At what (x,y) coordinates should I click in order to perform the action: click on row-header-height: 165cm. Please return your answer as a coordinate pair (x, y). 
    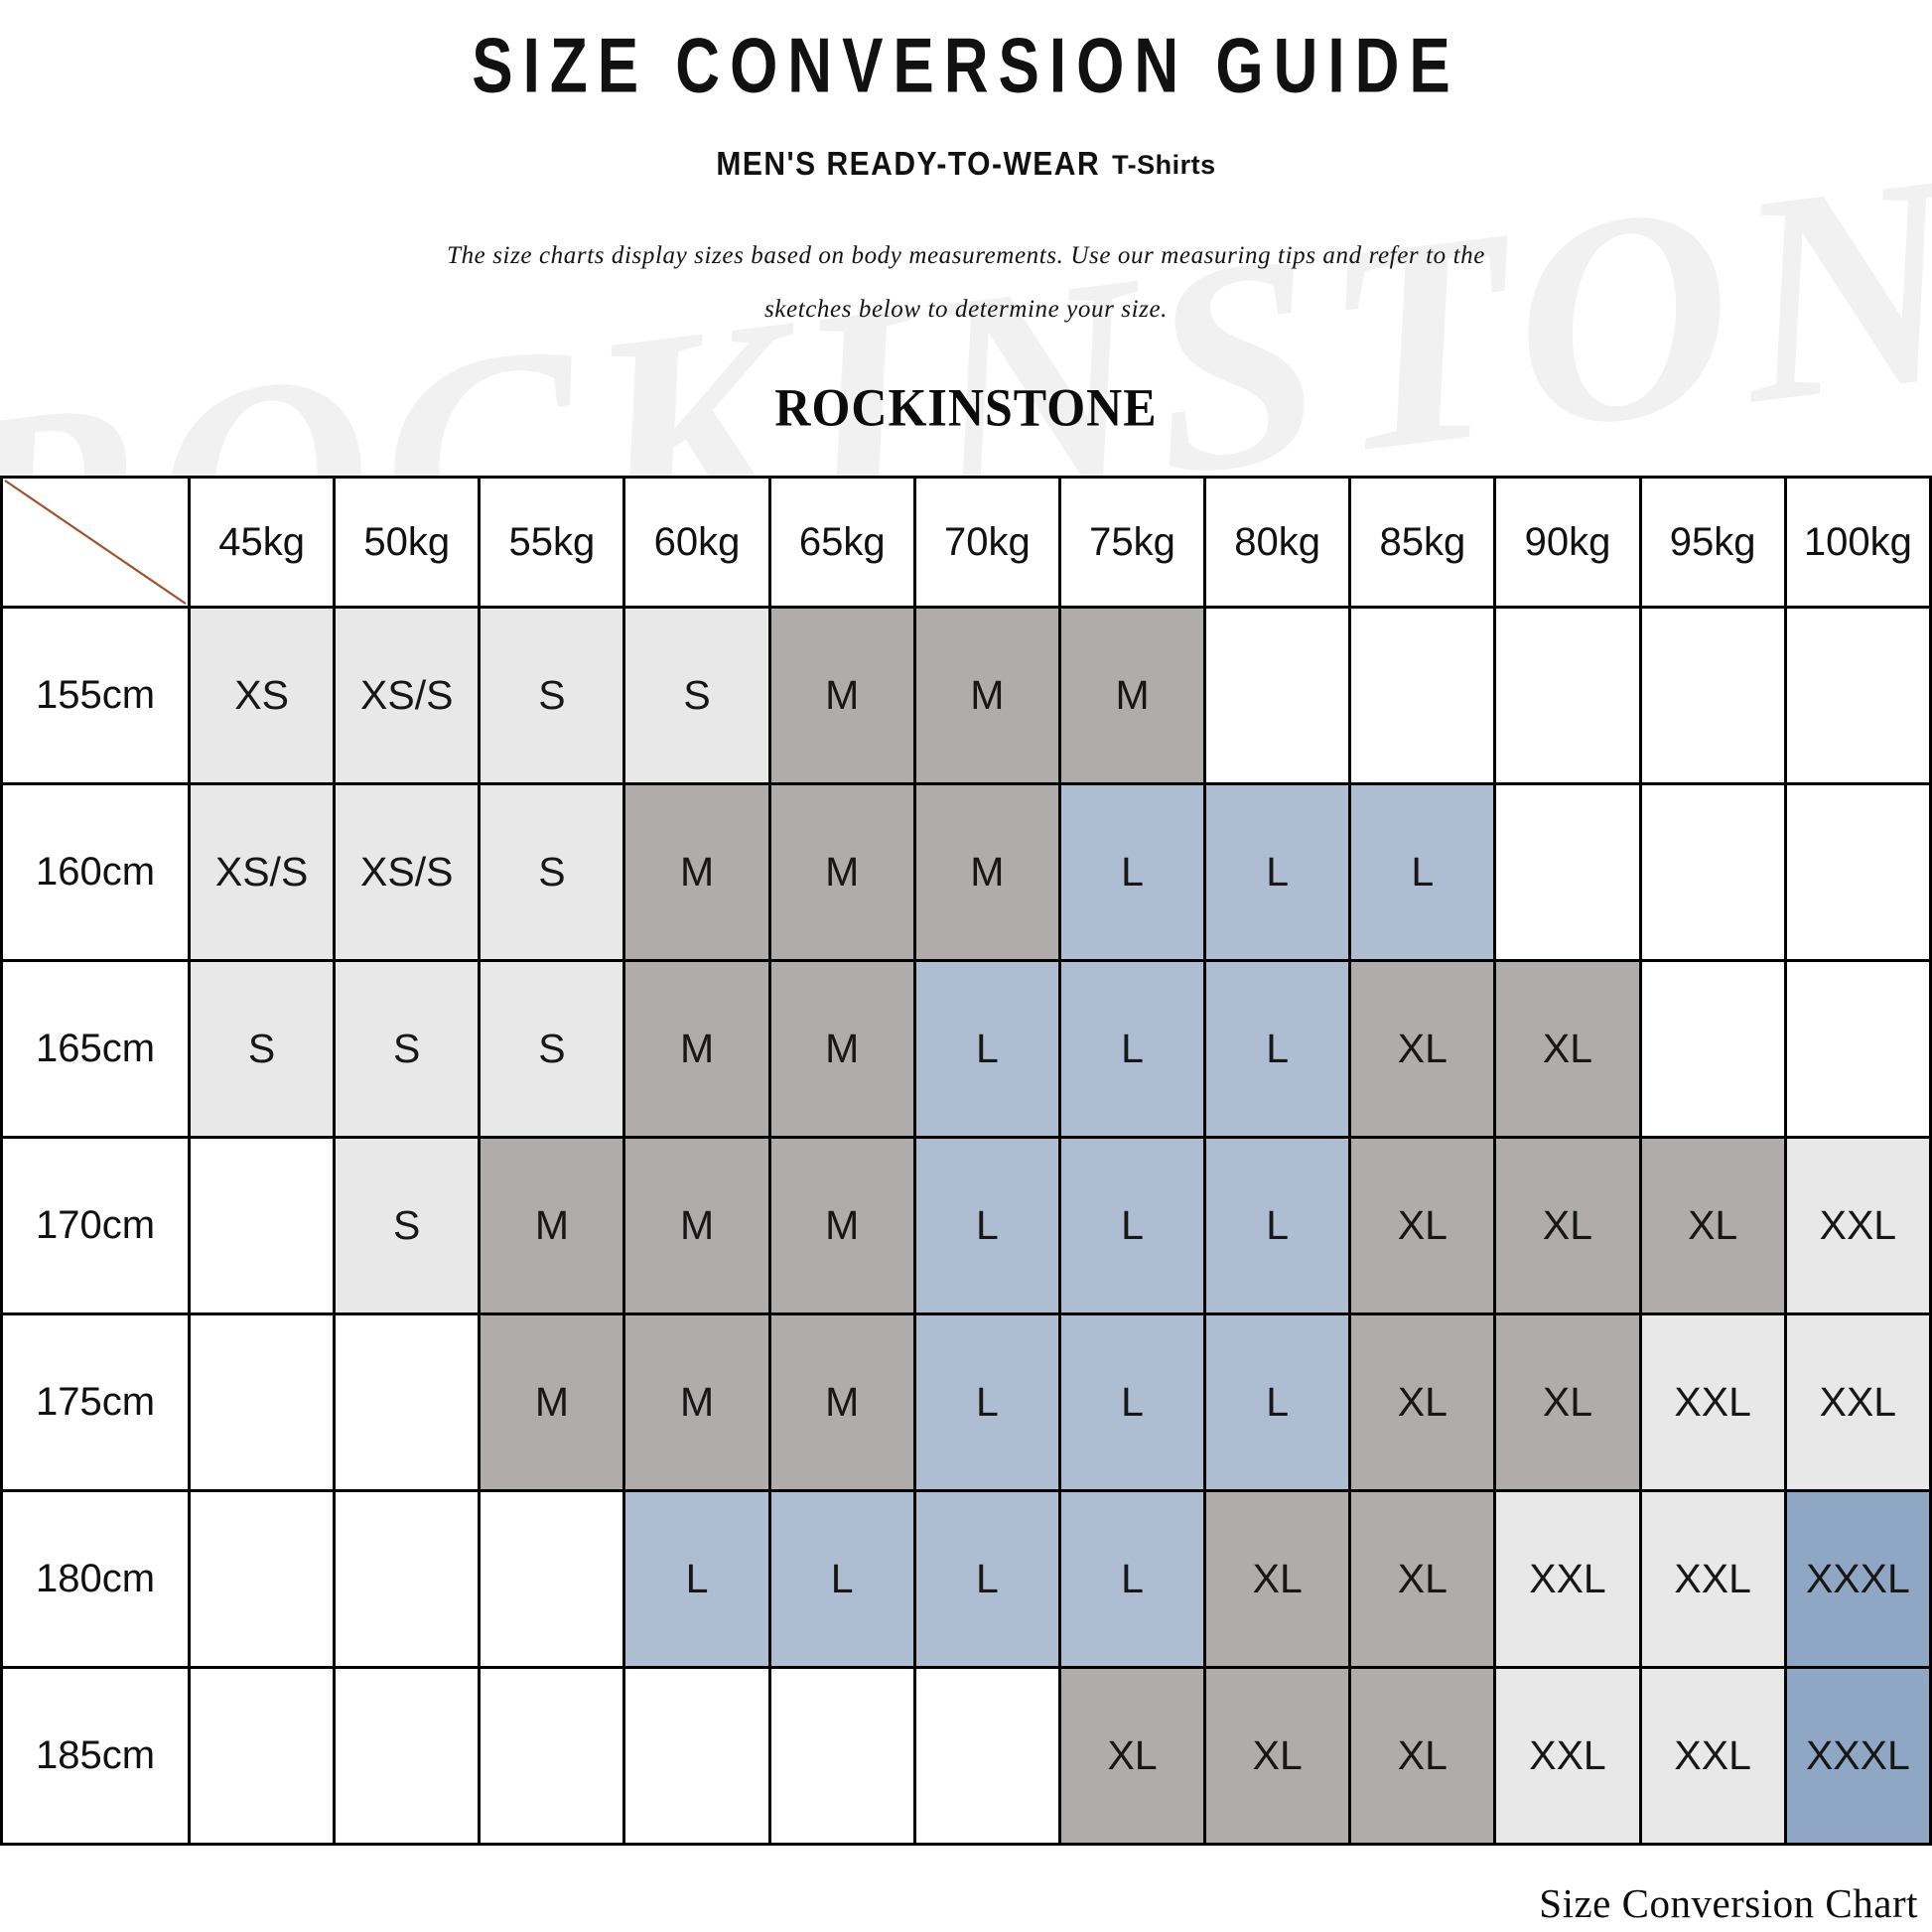
    Looking at the image, I should click on (96, 1049).